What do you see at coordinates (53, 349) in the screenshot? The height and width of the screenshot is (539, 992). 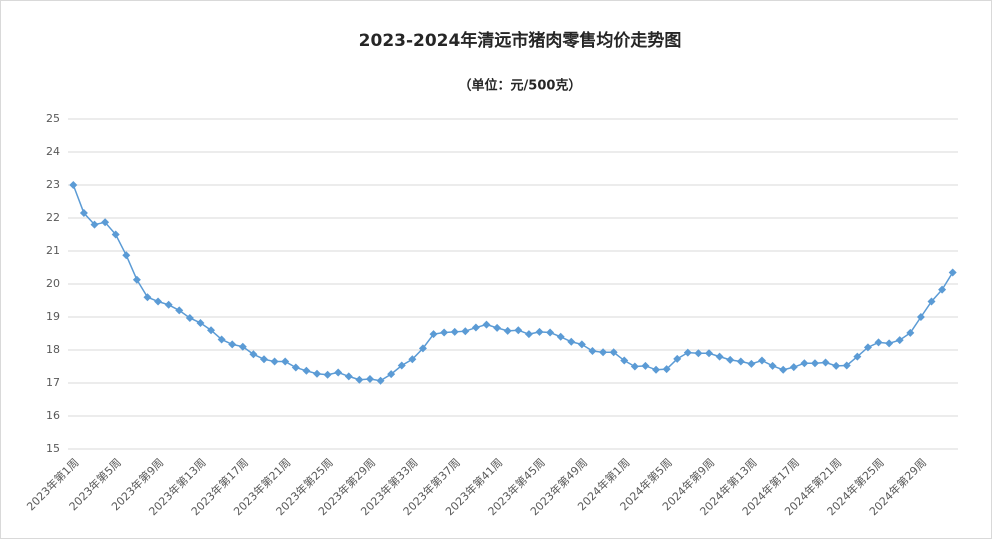 I see `y-tick-label: 18` at bounding box center [53, 349].